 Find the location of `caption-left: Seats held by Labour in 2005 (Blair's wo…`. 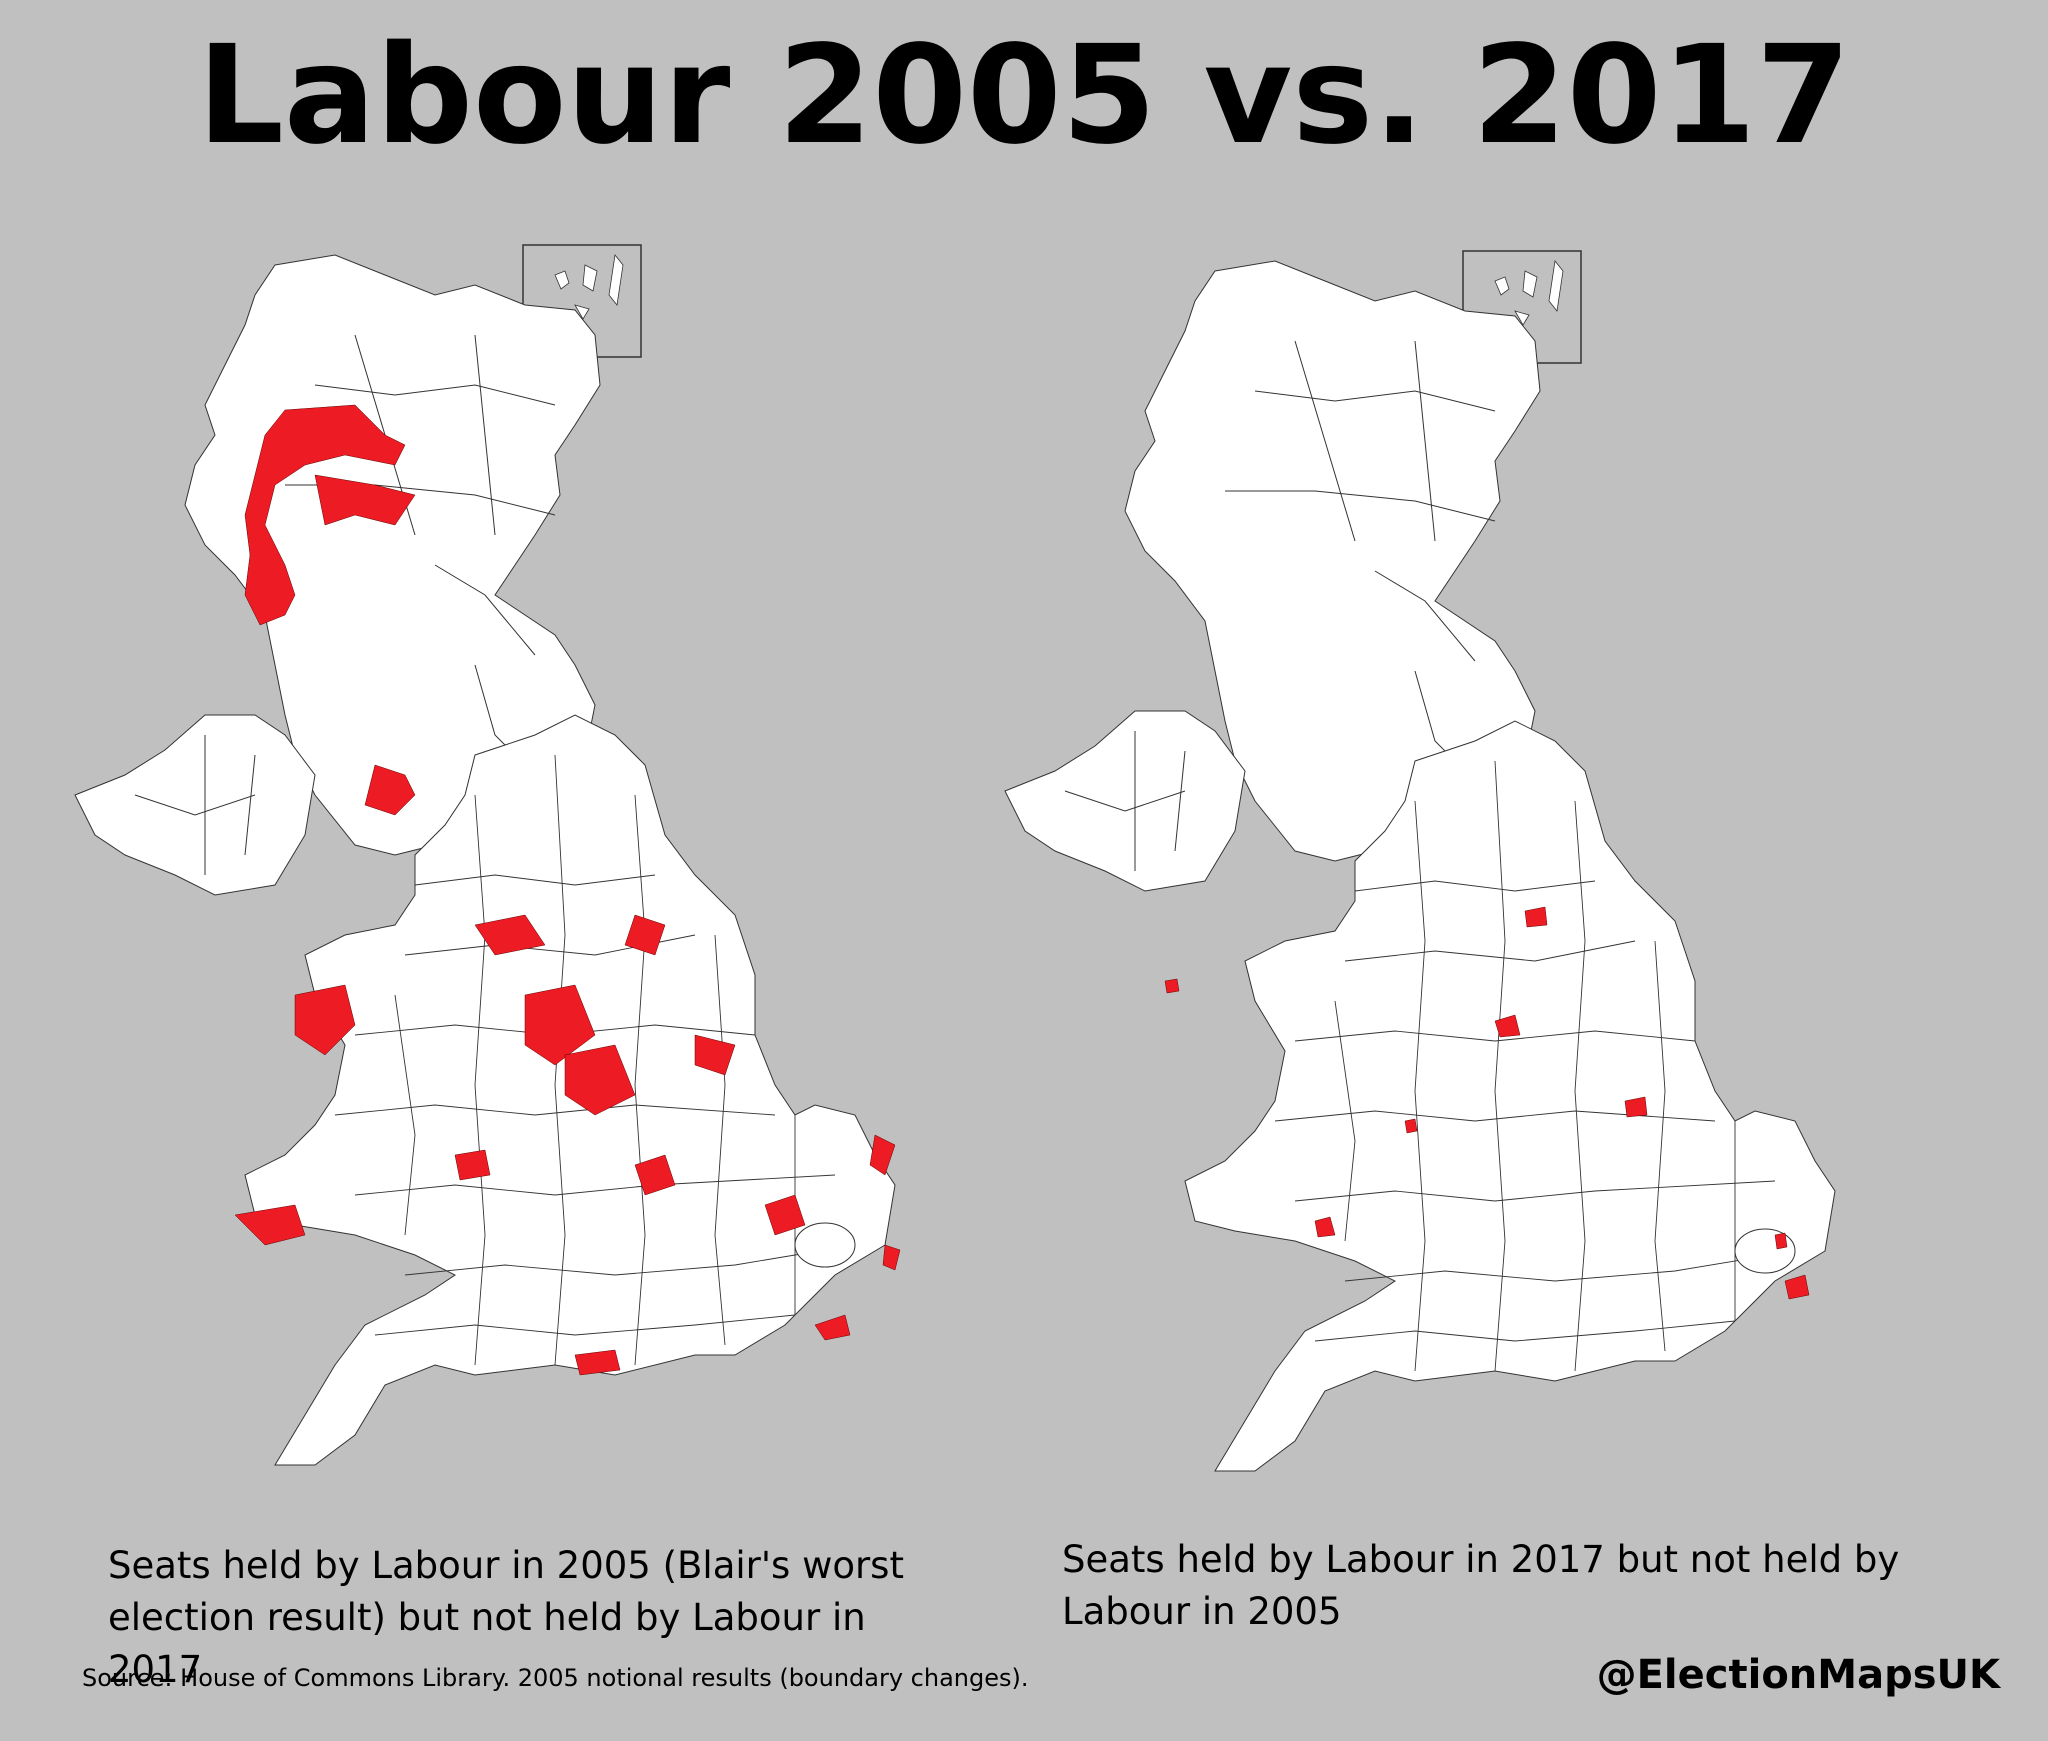

caption-left: Seats held by Labour in 2005 (Blair's wo… is located at coordinates (506, 1617).